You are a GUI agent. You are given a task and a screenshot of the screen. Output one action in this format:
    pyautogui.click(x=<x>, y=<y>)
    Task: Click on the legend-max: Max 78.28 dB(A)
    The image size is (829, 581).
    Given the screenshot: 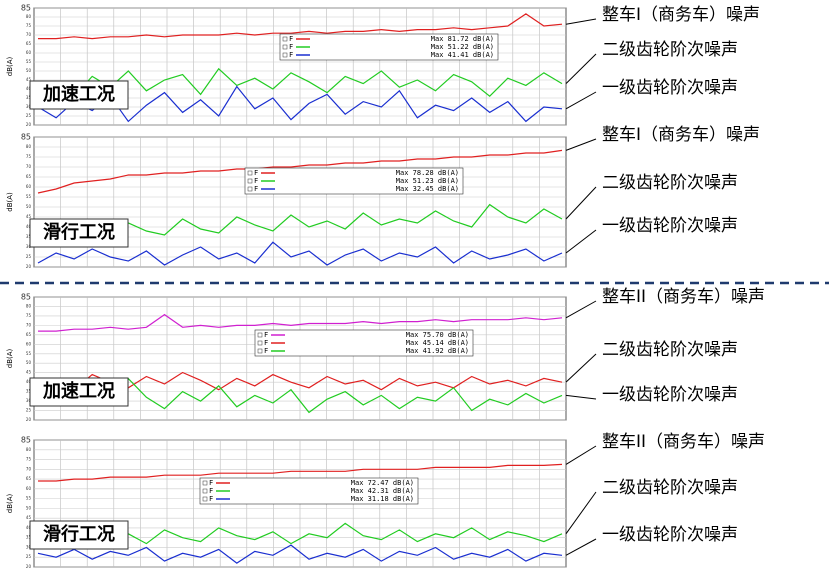 What is the action you would take?
    pyautogui.click(x=427, y=173)
    